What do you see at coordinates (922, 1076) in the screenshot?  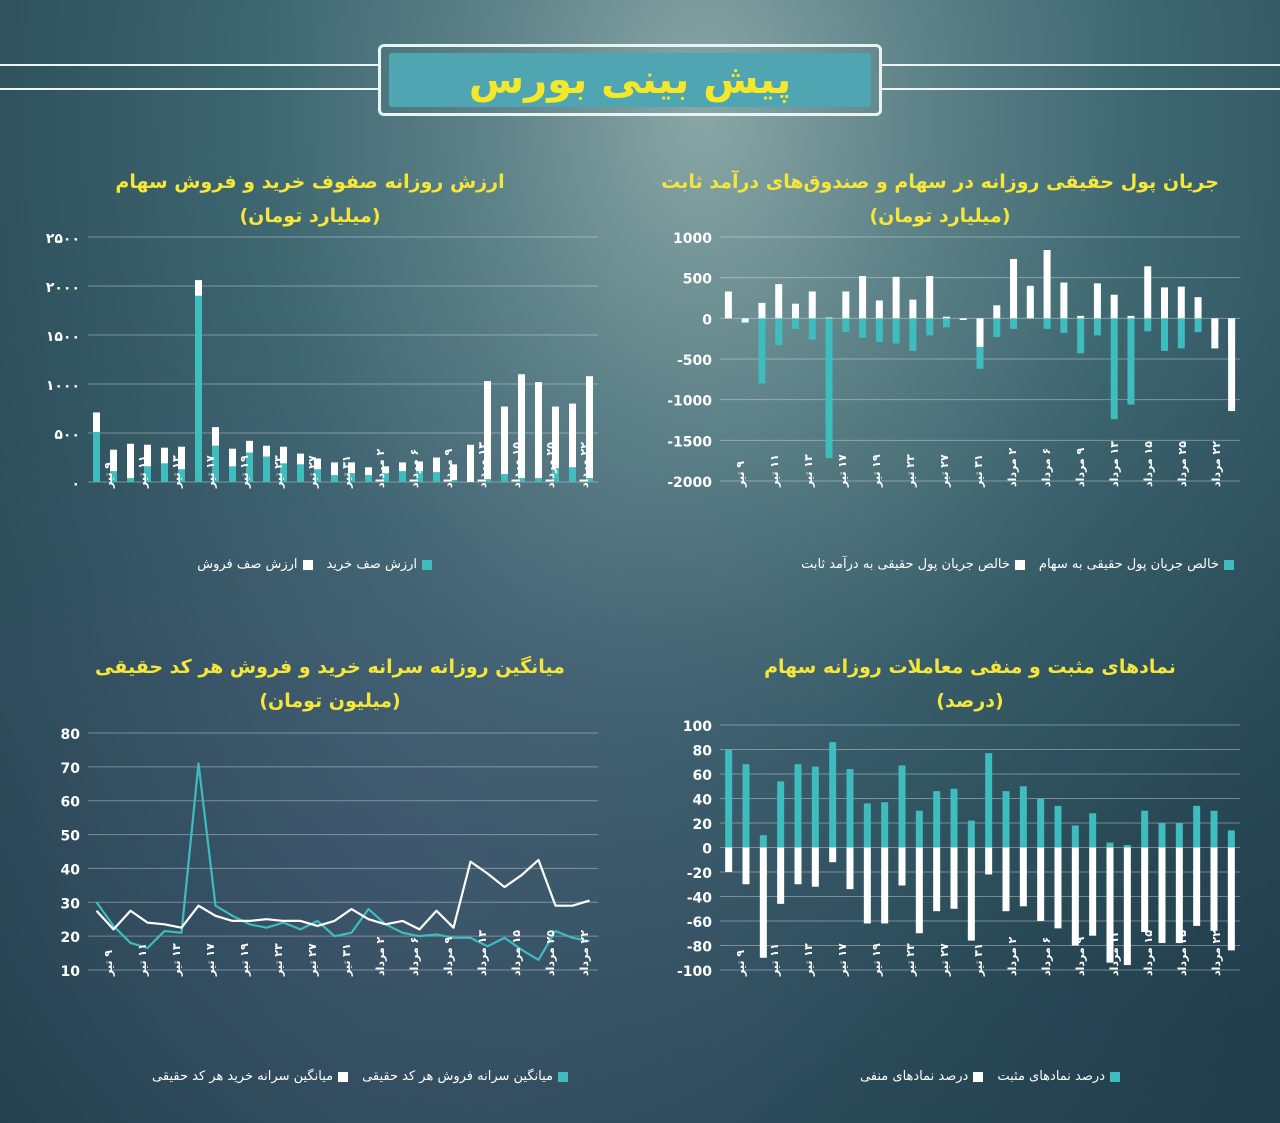 I see `legend-item-negative: درصد نمادهای منفی` at bounding box center [922, 1076].